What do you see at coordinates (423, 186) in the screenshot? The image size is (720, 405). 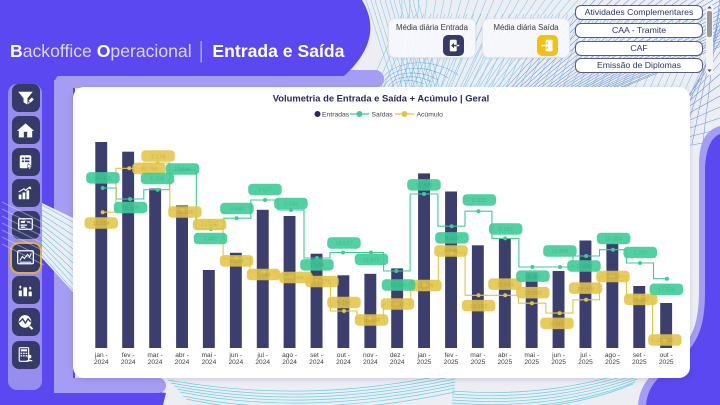 I see `svg-text: 12.406` at bounding box center [423, 186].